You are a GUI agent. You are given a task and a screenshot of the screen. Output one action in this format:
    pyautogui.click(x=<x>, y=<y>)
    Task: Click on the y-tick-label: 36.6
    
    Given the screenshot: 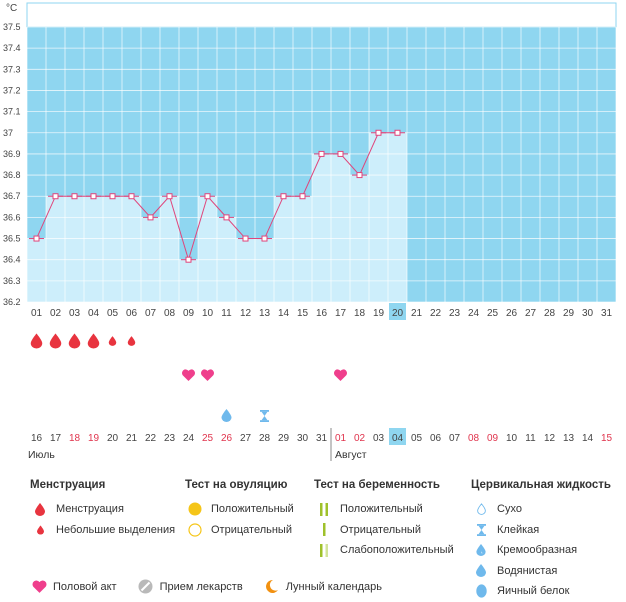 What is the action you would take?
    pyautogui.click(x=12, y=217)
    